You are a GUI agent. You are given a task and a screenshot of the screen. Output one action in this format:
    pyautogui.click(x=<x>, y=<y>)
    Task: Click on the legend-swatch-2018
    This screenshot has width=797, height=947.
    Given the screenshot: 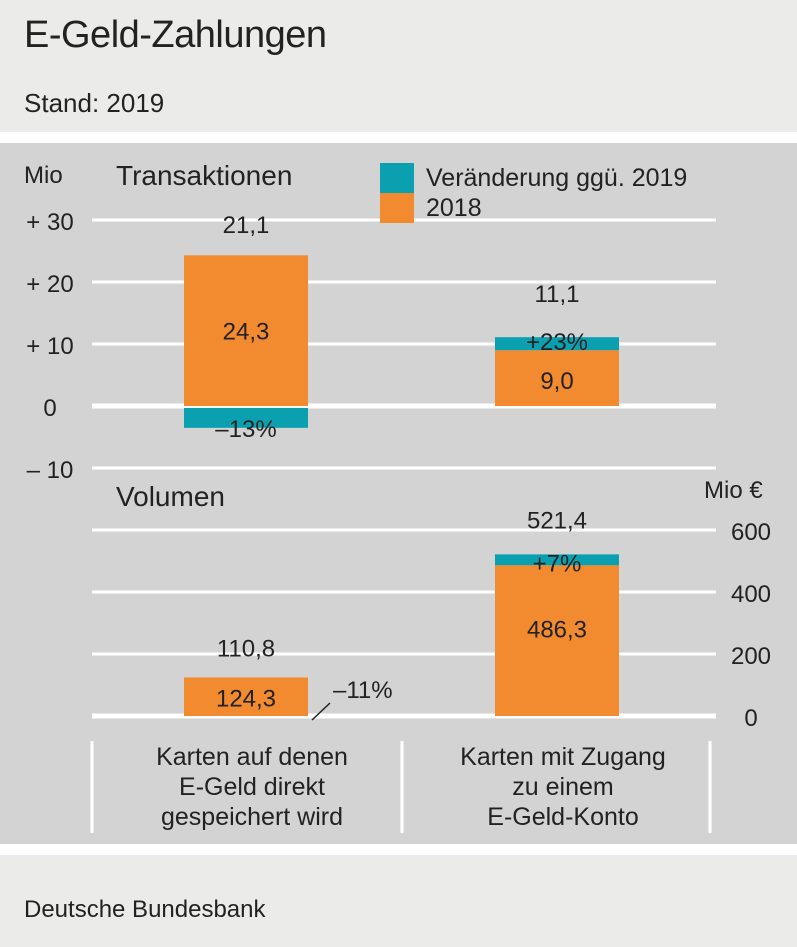 What is the action you would take?
    pyautogui.click(x=397, y=208)
    